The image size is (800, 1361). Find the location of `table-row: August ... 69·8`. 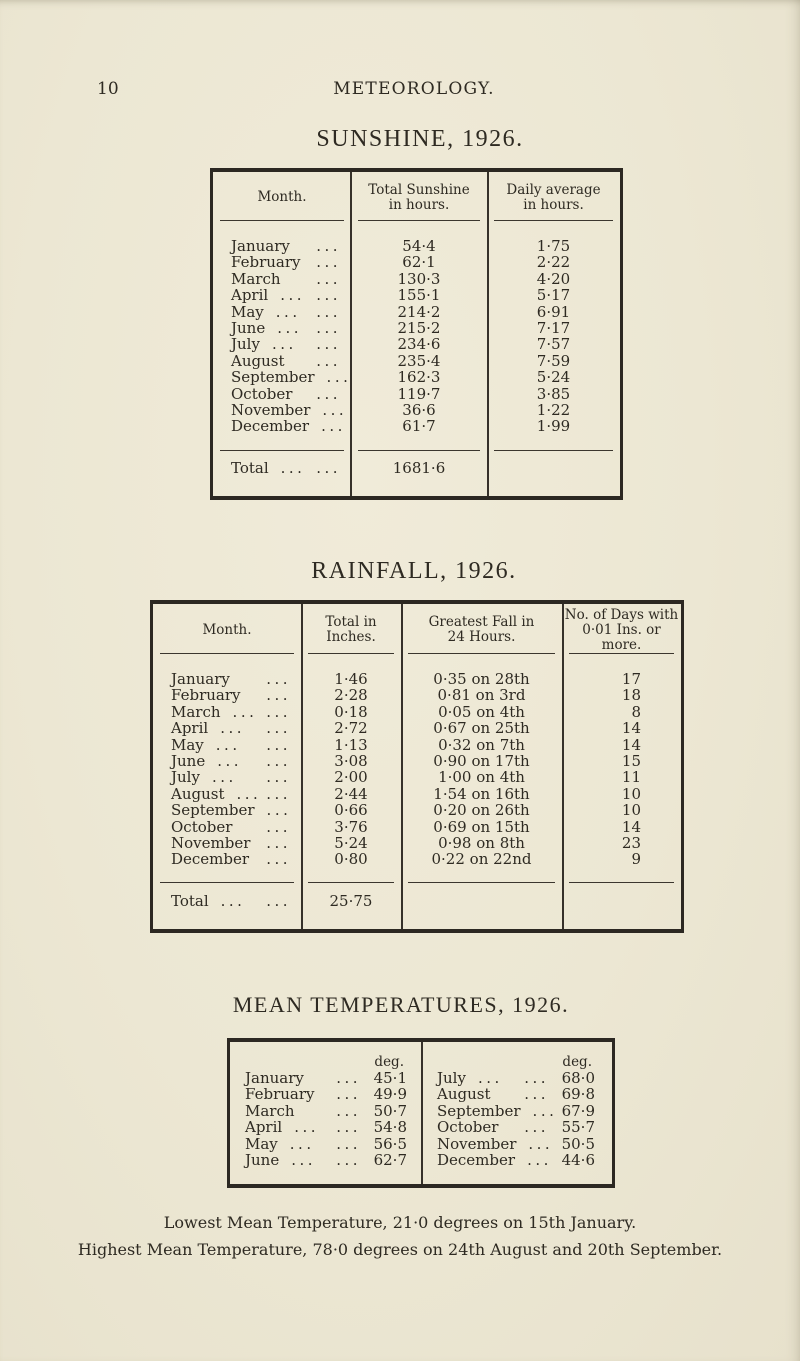

table-row: August ... 69·8 is located at coordinates (516, 1094).